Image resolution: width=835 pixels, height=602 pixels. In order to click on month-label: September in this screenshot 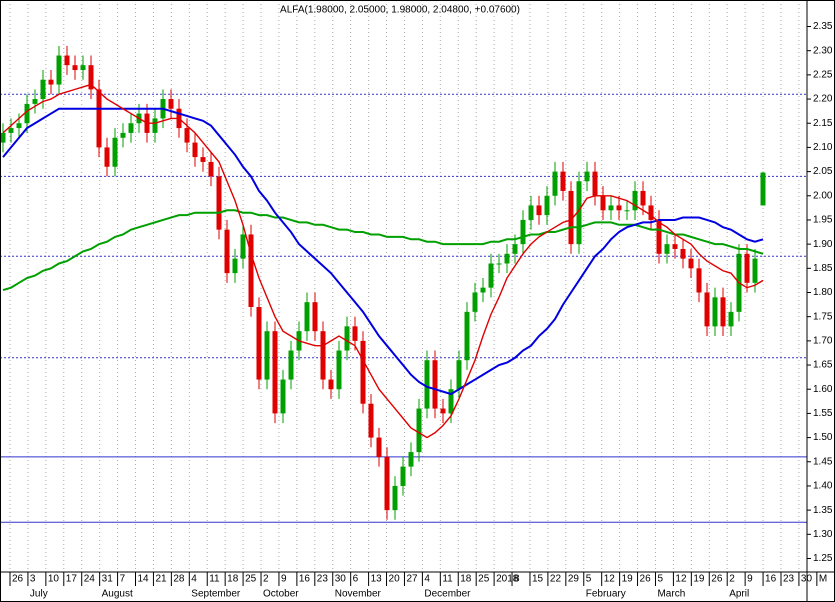, I will do `click(216, 594)`.